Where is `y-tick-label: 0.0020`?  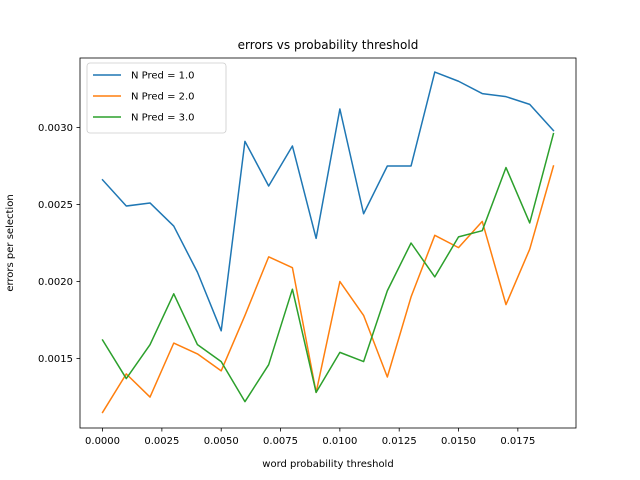
y-tick-label: 0.0020 is located at coordinates (55, 282).